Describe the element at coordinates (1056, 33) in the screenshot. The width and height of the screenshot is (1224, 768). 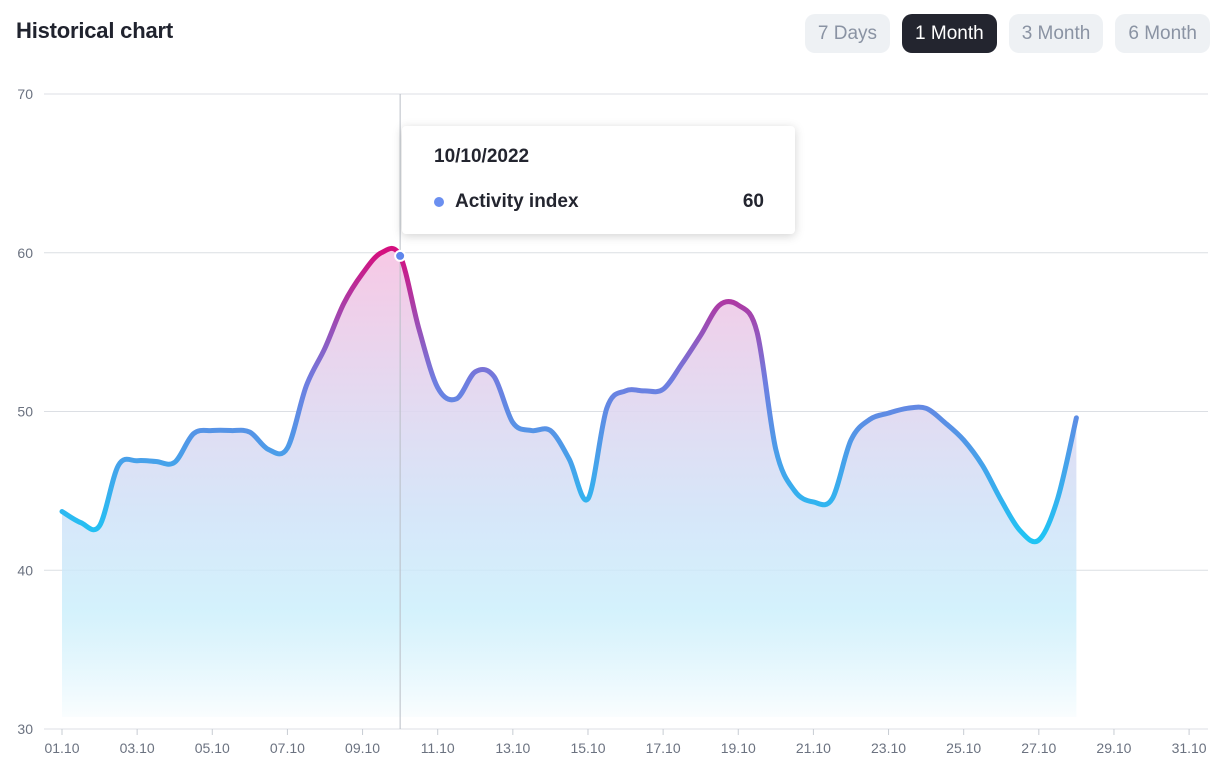
I see `range-3-month-button: 3 Month` at that location.